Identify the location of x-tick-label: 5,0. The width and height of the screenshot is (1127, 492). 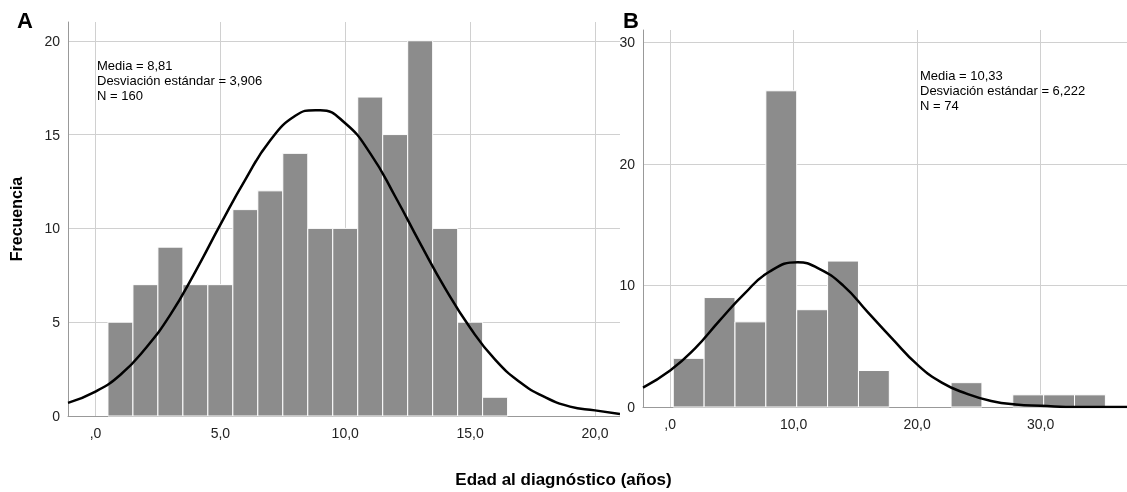
(220, 433).